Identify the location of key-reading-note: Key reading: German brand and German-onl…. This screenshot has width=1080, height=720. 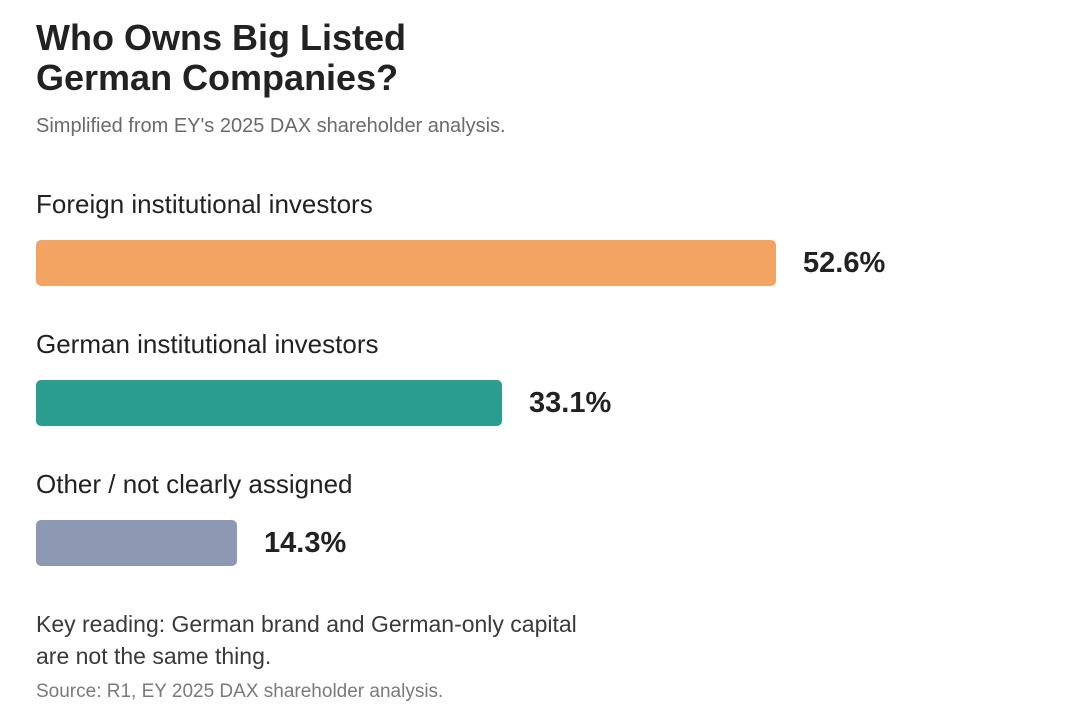
(346, 640).